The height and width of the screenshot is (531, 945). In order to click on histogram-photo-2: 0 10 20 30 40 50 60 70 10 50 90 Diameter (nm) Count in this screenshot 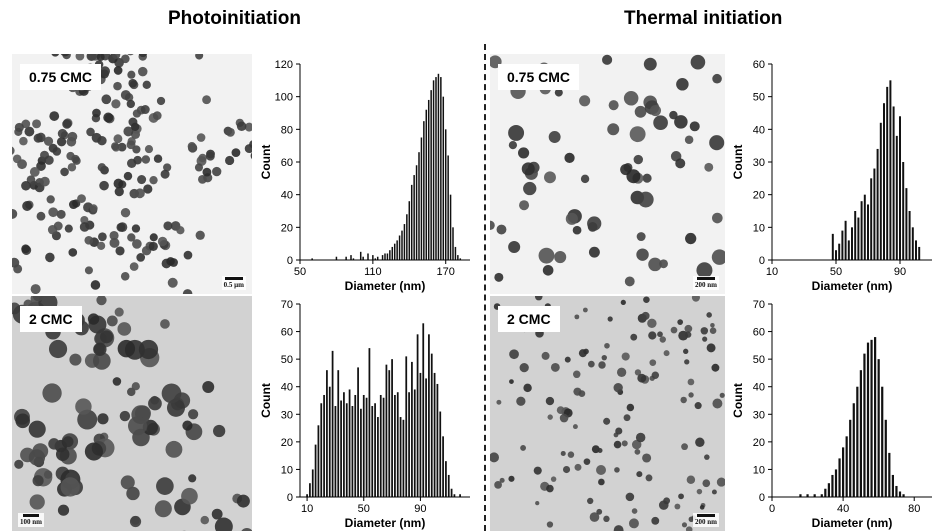, I will do `click(367, 413)`.